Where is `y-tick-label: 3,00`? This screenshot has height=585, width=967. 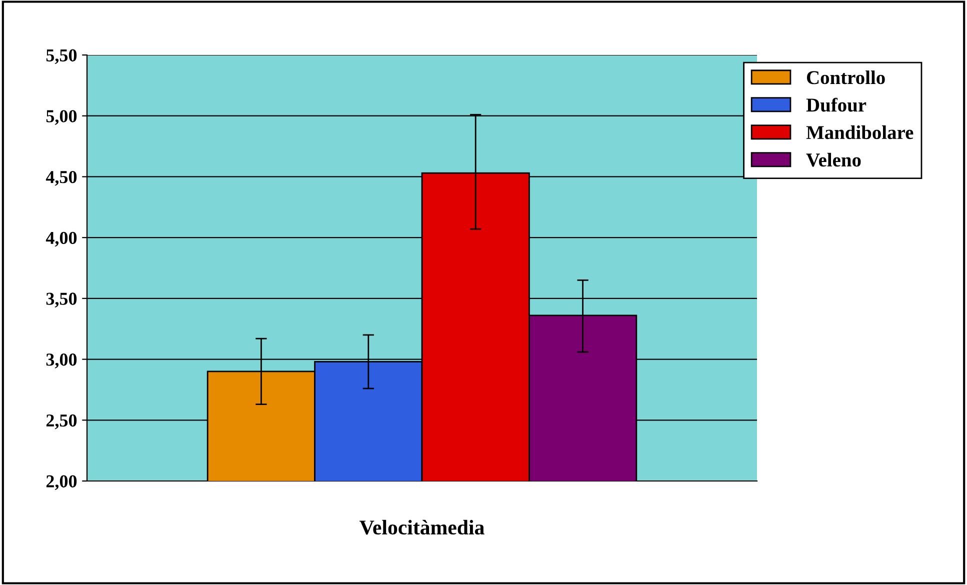 y-tick-label: 3,00 is located at coordinates (61, 361).